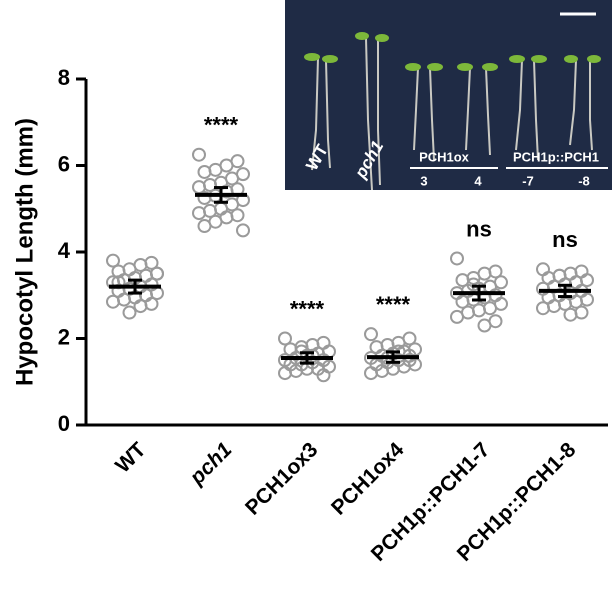 This screenshot has width=614, height=614. I want to click on x-tick-label: pch1, so click(211, 464).